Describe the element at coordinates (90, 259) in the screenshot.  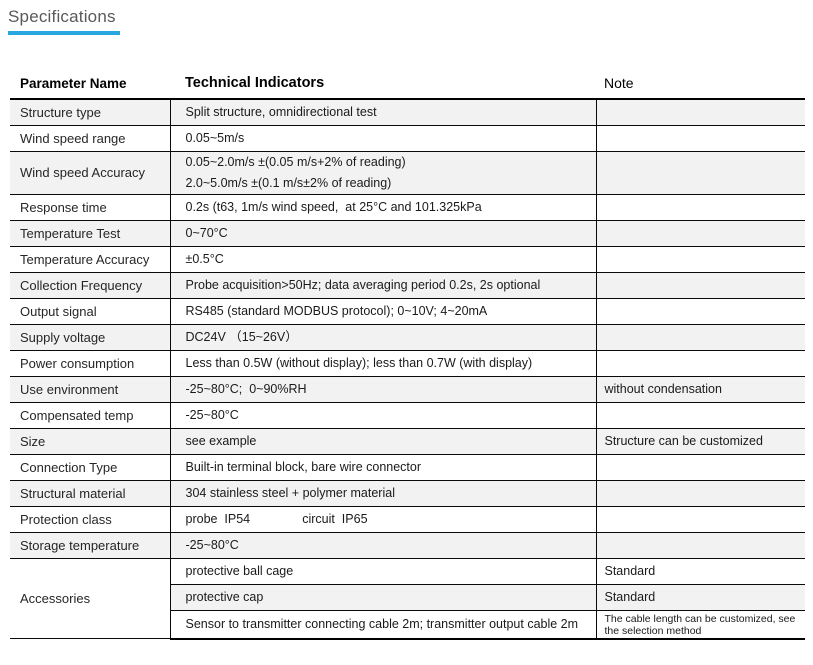
I see `param-cell: Temperature Accuracy` at that location.